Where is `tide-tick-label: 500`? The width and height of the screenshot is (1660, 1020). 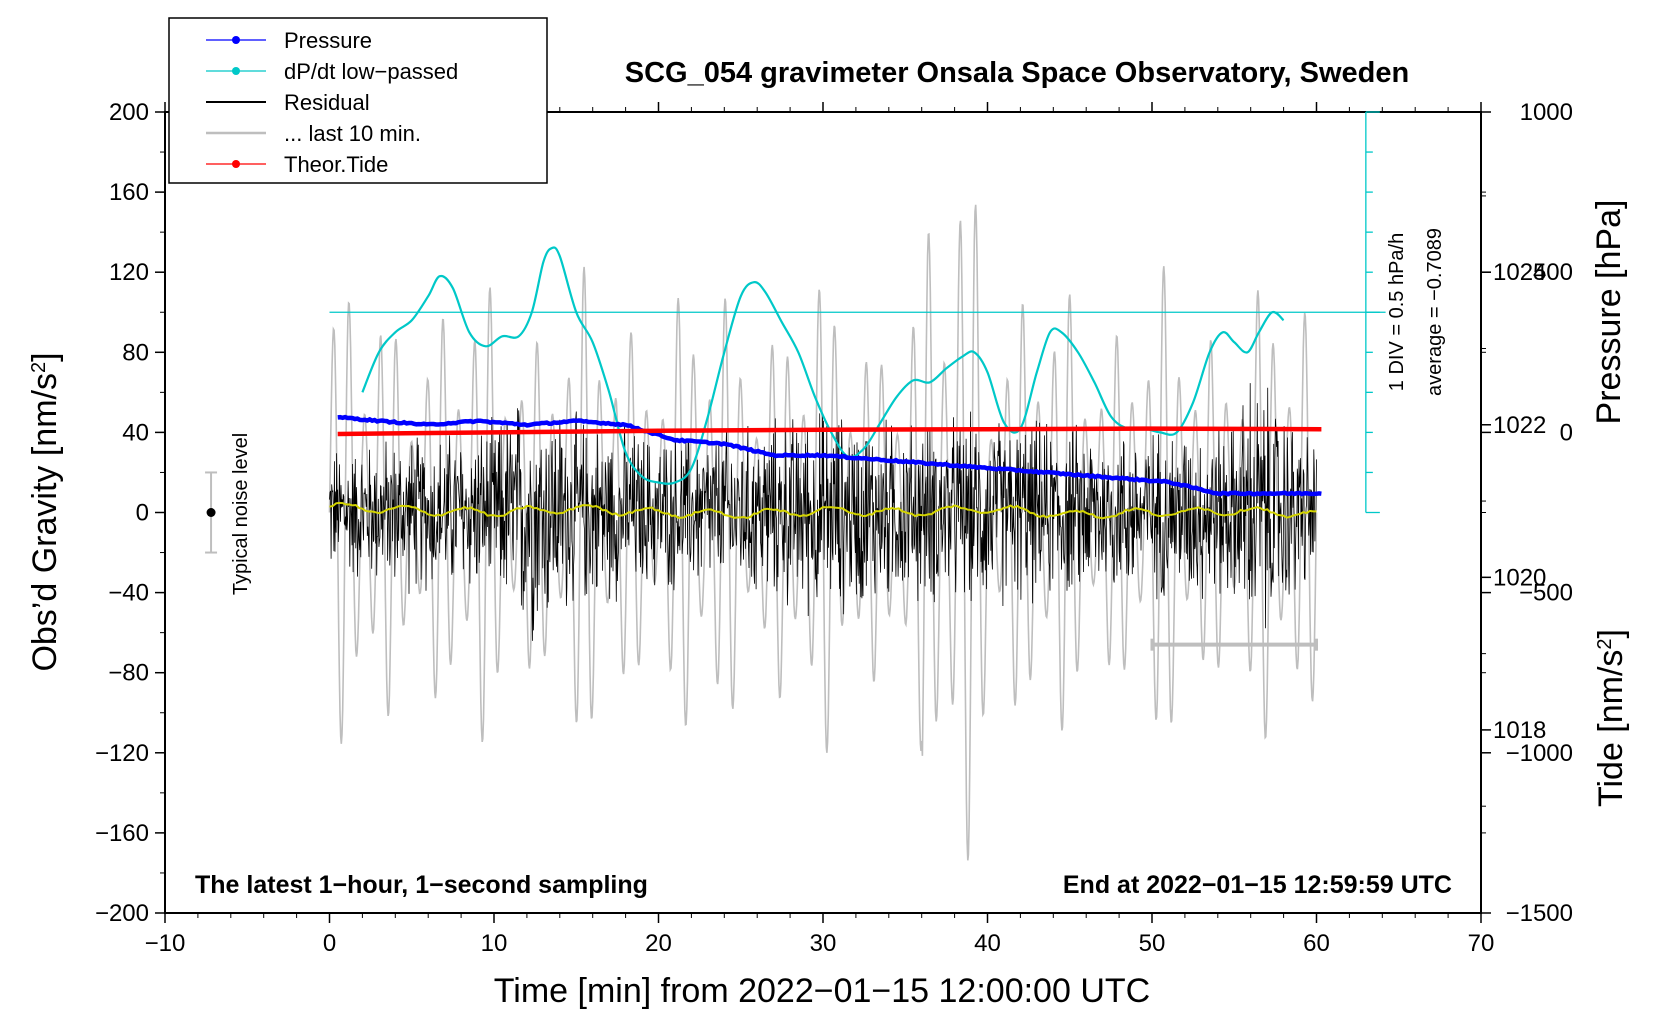 tide-tick-label: 500 is located at coordinates (1553, 272).